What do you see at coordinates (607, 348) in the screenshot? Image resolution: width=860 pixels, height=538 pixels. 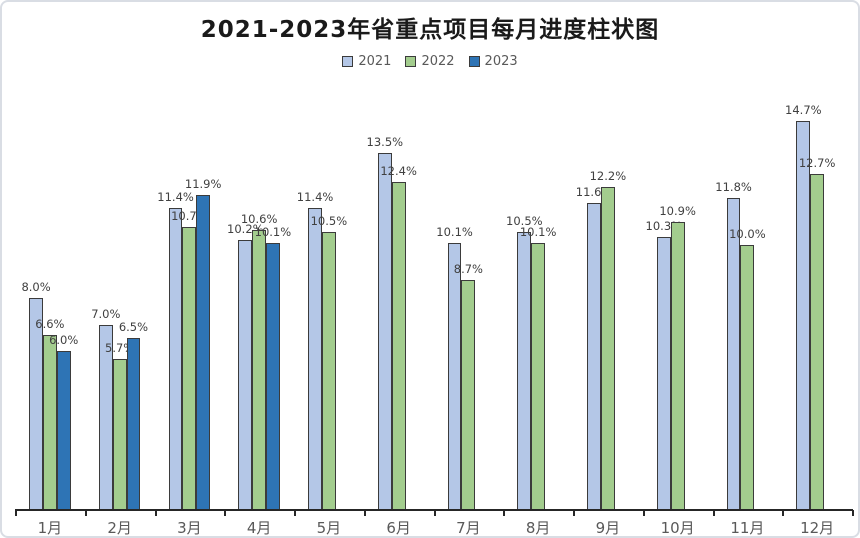 I see `bar-2022-9月` at bounding box center [607, 348].